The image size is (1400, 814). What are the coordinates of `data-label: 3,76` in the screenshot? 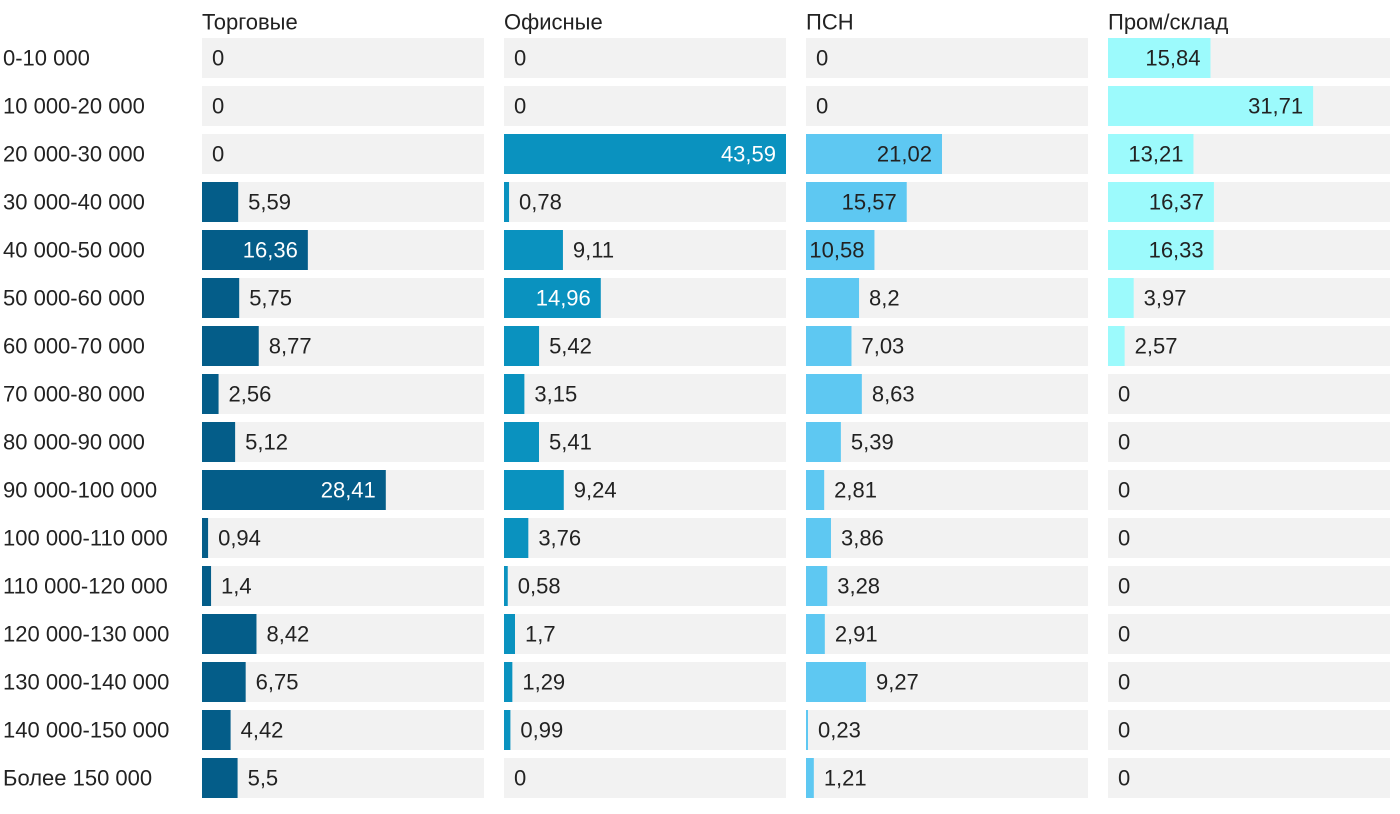 It's located at (559, 538).